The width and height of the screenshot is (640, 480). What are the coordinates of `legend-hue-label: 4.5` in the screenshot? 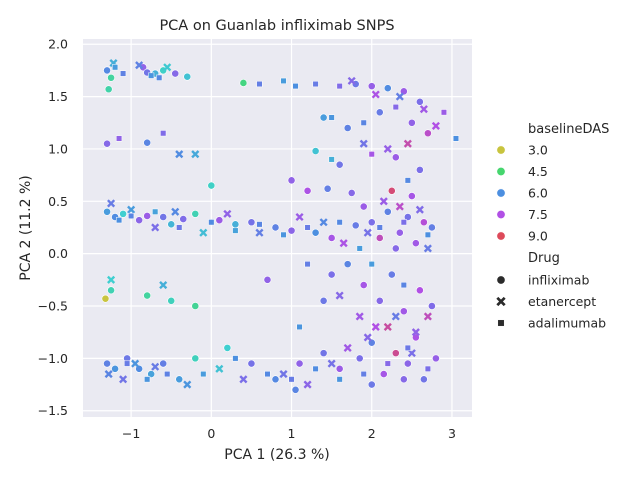 It's located at (538, 171).